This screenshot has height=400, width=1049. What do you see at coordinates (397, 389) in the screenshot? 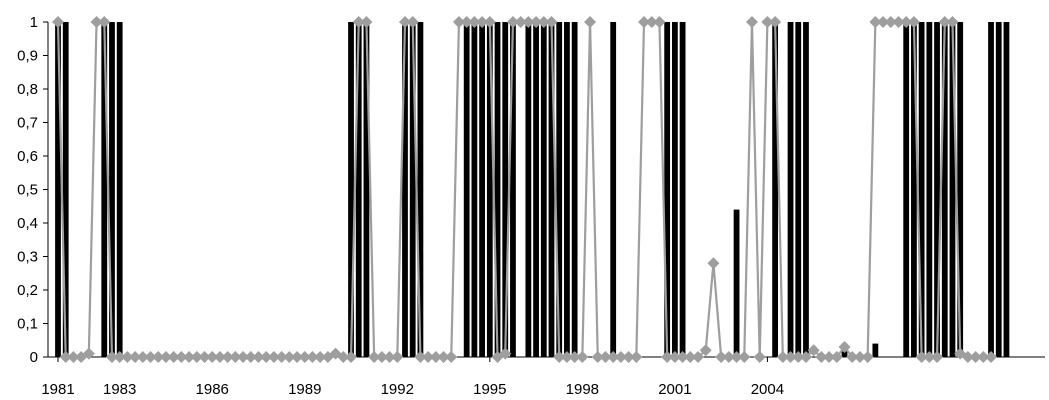
I see `x-tick-label: 1992` at bounding box center [397, 389].